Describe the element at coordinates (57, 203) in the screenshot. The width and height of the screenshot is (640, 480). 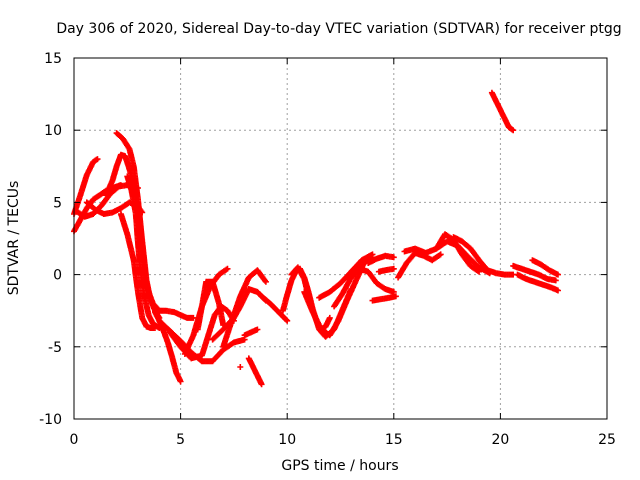
I see `y-tick-label: 5` at that location.